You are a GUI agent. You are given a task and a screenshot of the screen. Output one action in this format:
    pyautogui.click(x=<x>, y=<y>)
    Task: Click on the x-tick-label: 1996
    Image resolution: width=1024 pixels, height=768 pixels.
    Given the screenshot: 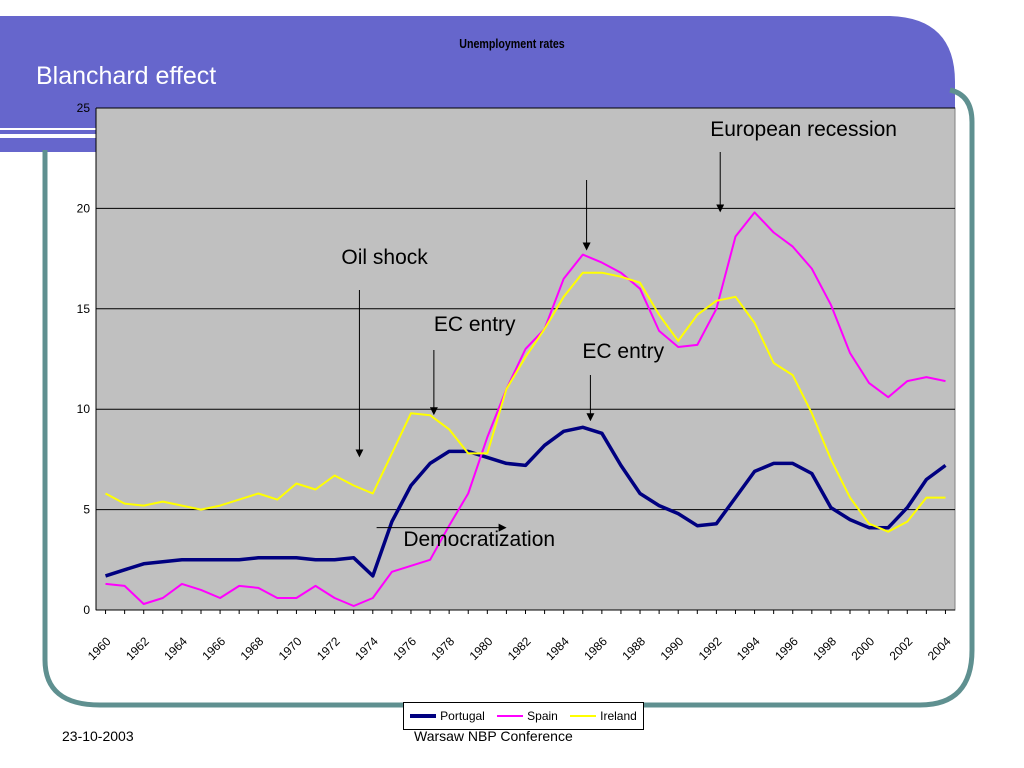 What is the action you would take?
    pyautogui.click(x=786, y=648)
    